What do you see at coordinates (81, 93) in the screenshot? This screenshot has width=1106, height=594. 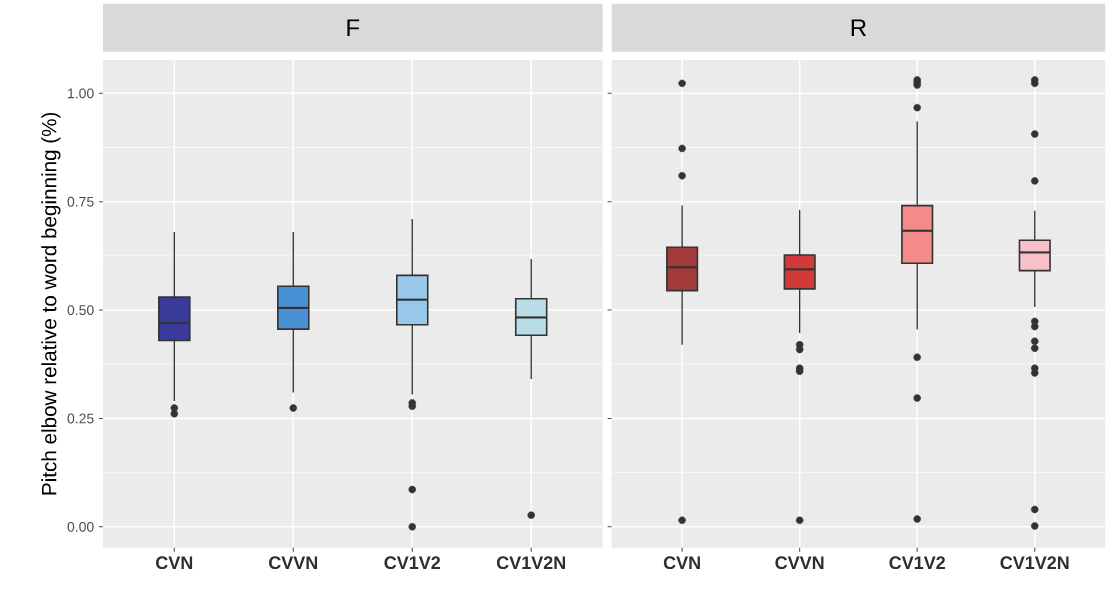 I see `y-tick-label: 1.00` at bounding box center [81, 93].